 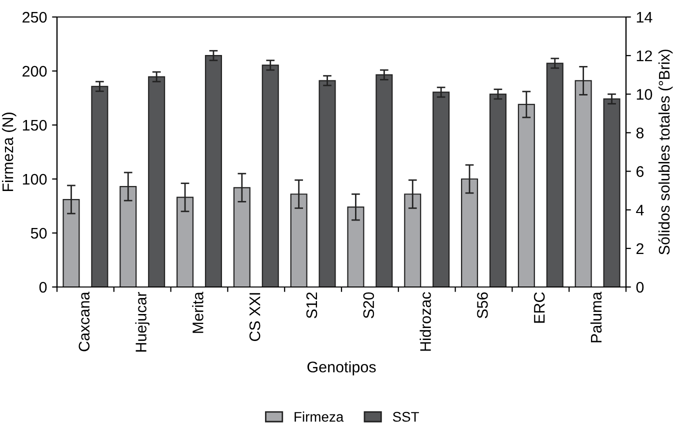 What do you see at coordinates (254, 317) in the screenshot?
I see `x-tick-label: CS XXI` at bounding box center [254, 317].